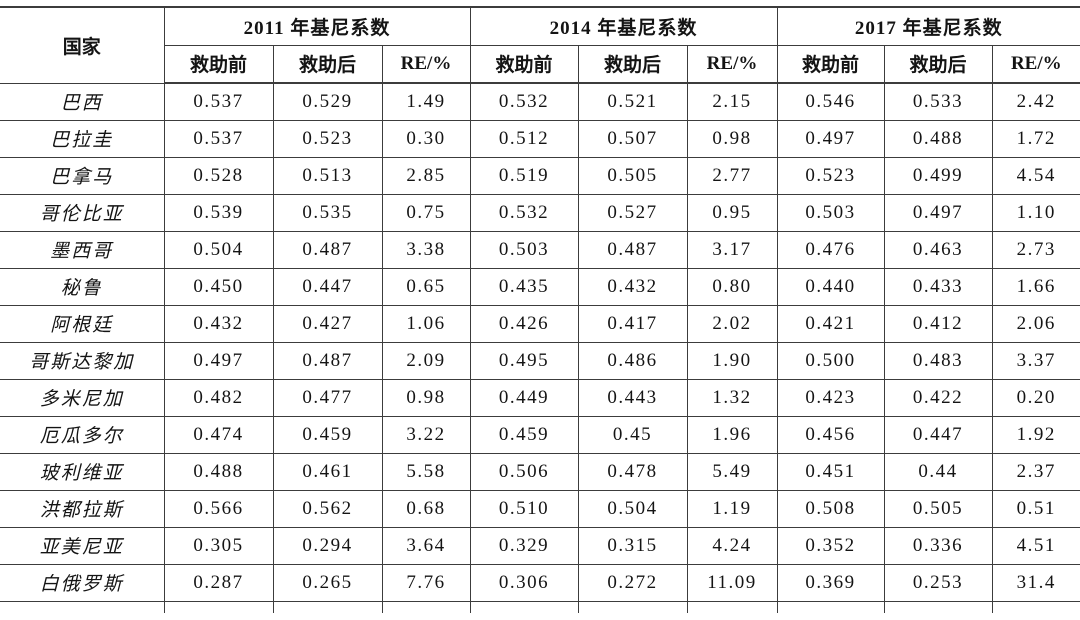 This screenshot has width=1080, height=620. Describe the element at coordinates (327, 471) in the screenshot. I see `value-cell: 0.461` at that location.